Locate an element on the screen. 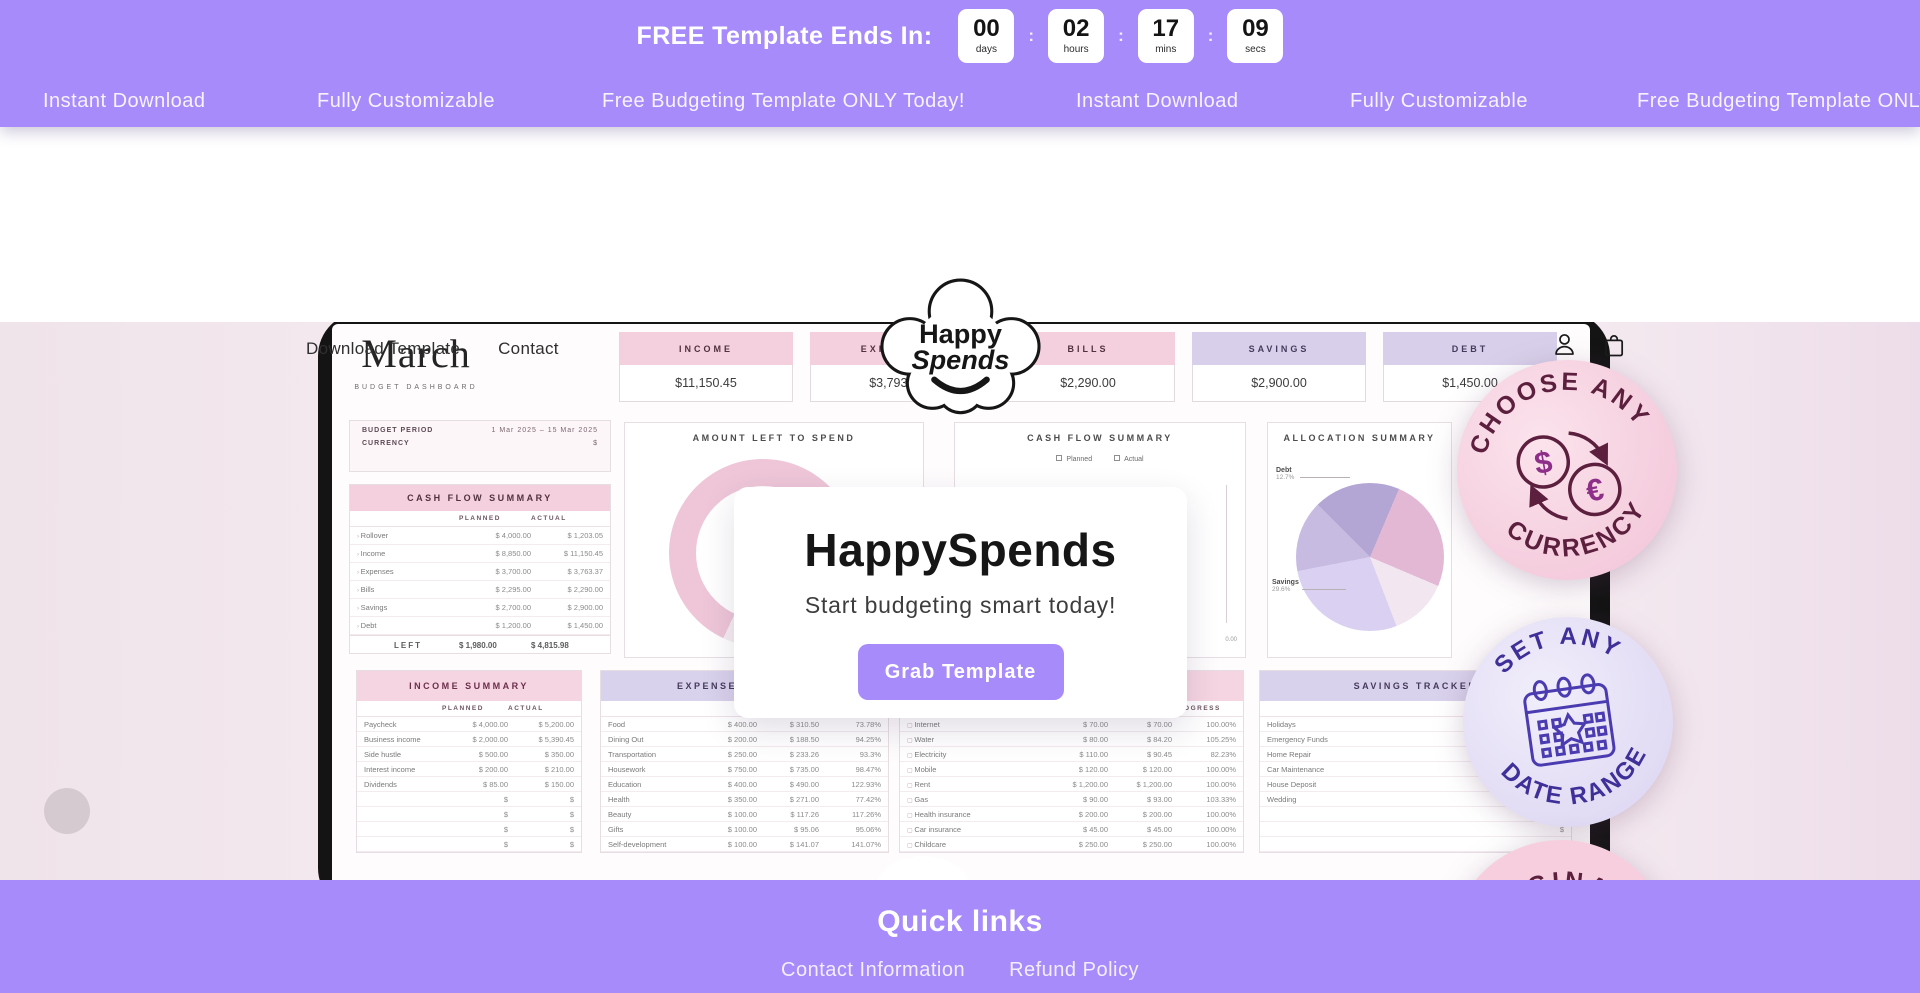  nav-link-contact: Contact is located at coordinates (528, 348).